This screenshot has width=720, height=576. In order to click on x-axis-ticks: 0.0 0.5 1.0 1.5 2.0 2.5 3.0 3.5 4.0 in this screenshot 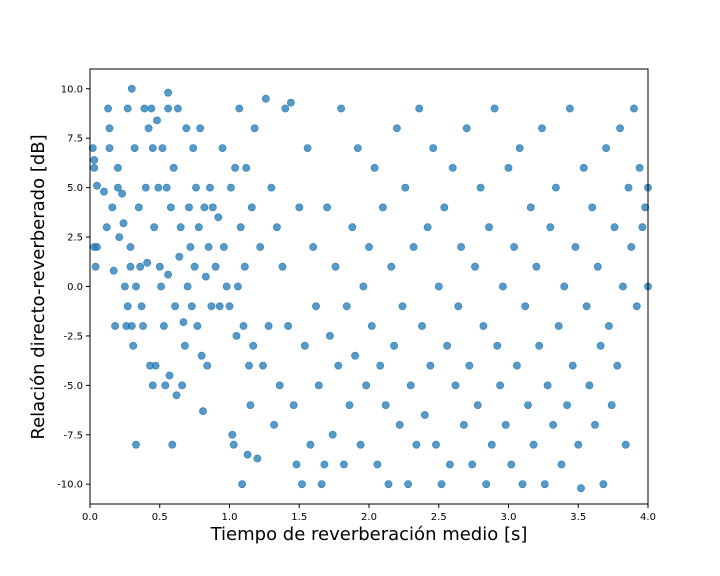, I will do `click(369, 513)`.